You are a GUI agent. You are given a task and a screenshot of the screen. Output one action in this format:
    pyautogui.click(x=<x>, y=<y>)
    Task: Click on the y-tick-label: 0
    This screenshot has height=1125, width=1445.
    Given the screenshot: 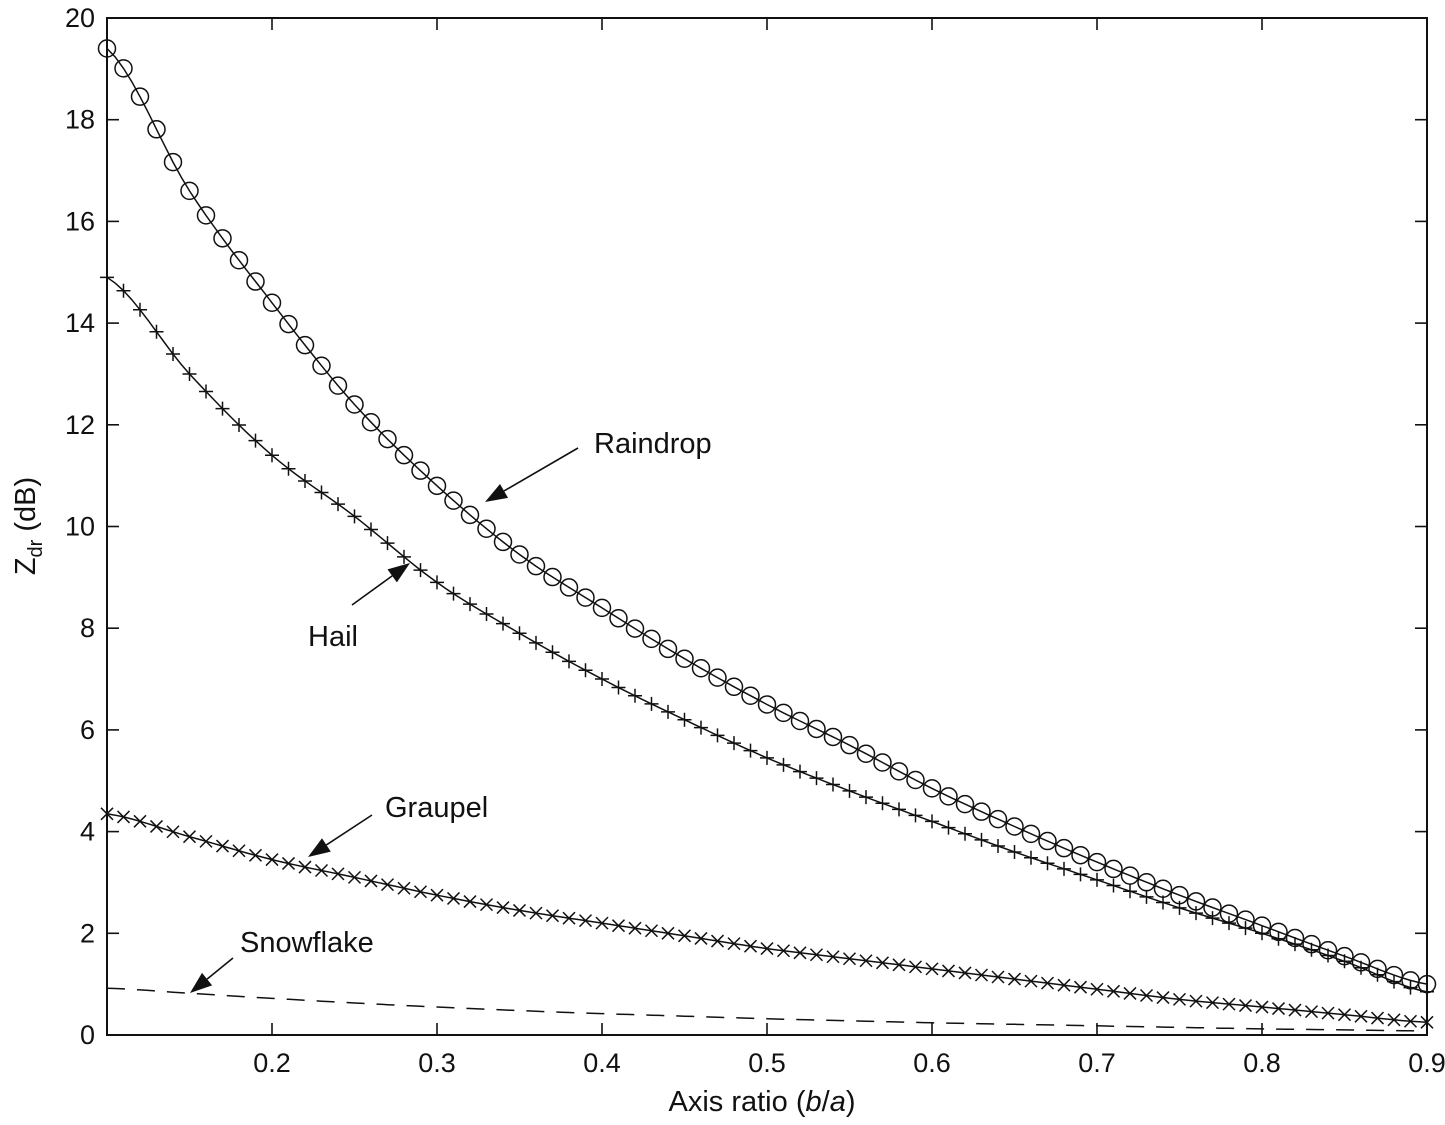 What is the action you would take?
    pyautogui.click(x=87, y=1035)
    